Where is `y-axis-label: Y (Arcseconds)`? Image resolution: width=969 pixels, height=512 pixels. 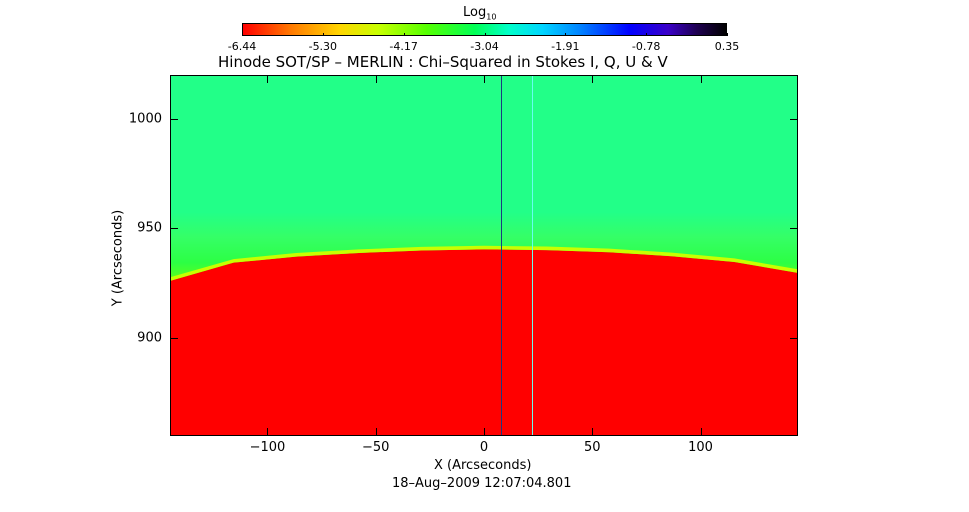
y-axis-label: Y (Arcseconds) is located at coordinates (118, 258).